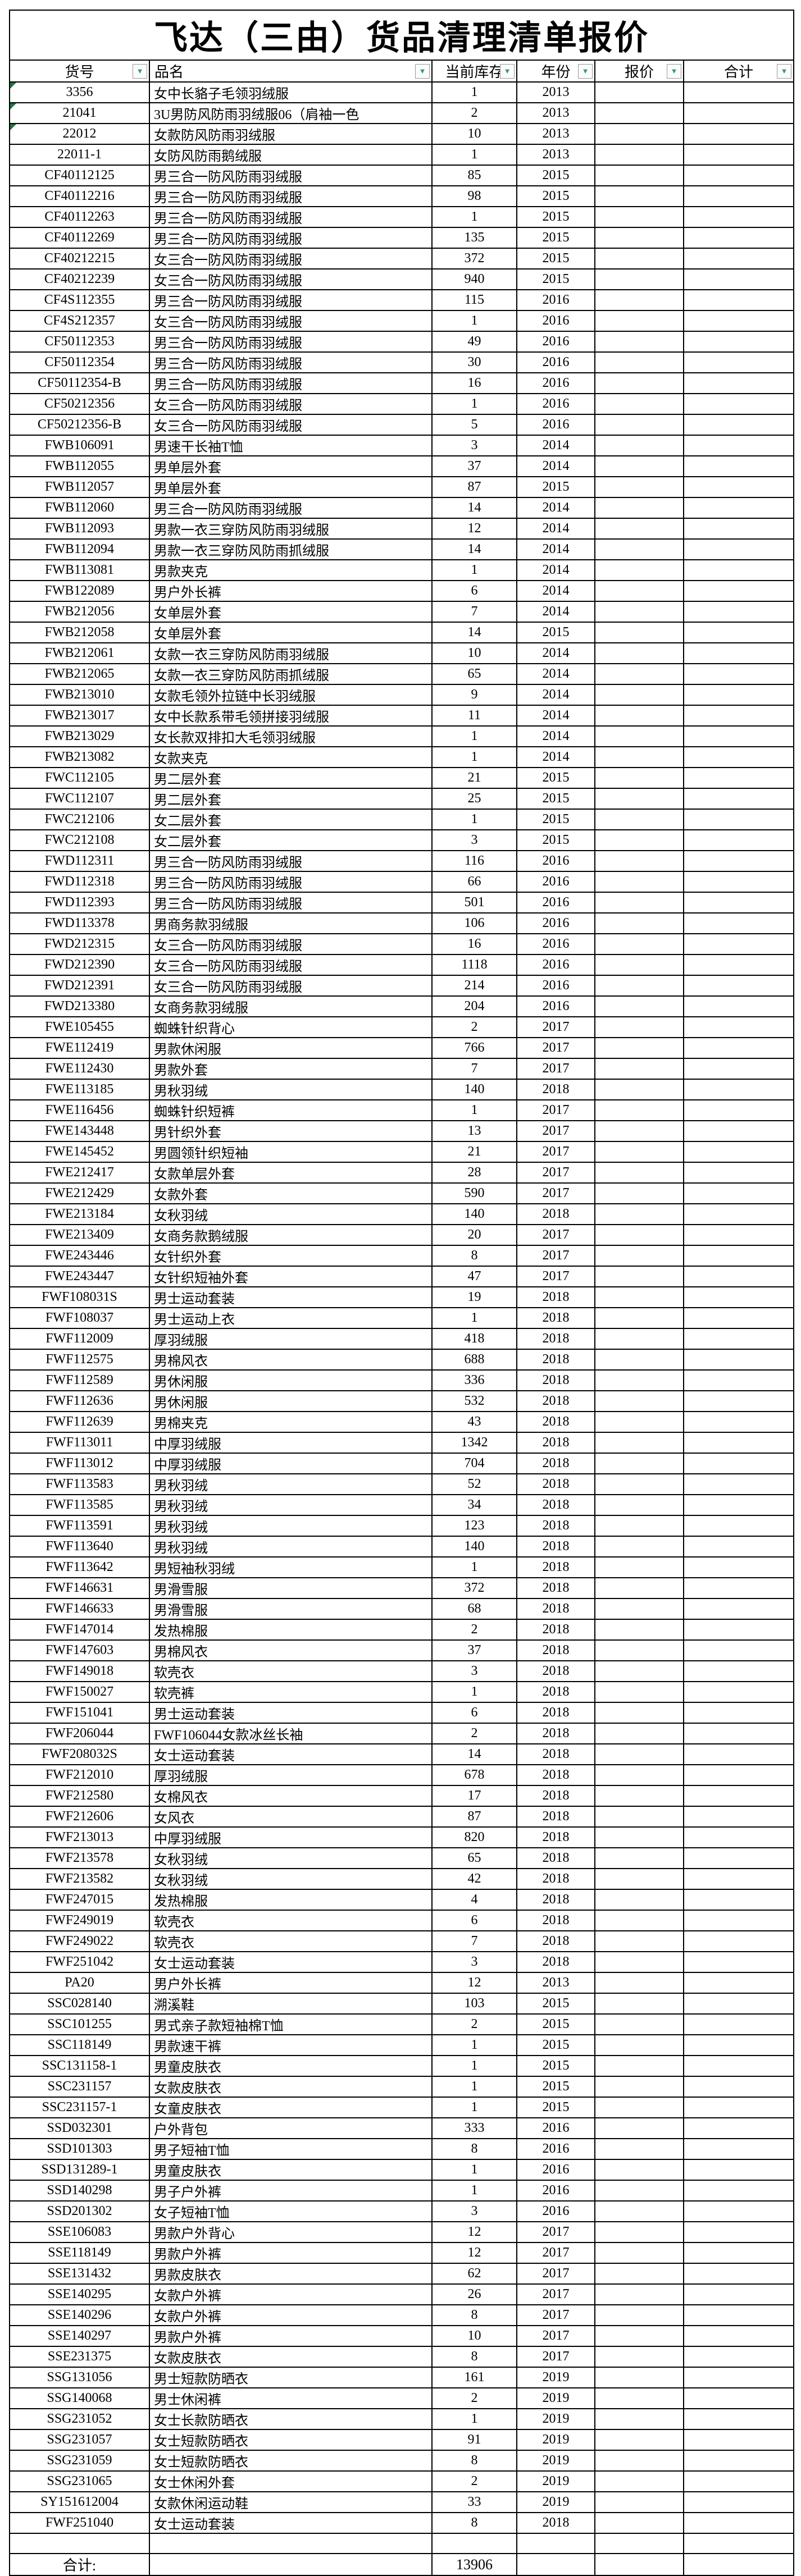  Describe the element at coordinates (474, 1505) in the screenshot. I see `stock-cell: 34` at that location.